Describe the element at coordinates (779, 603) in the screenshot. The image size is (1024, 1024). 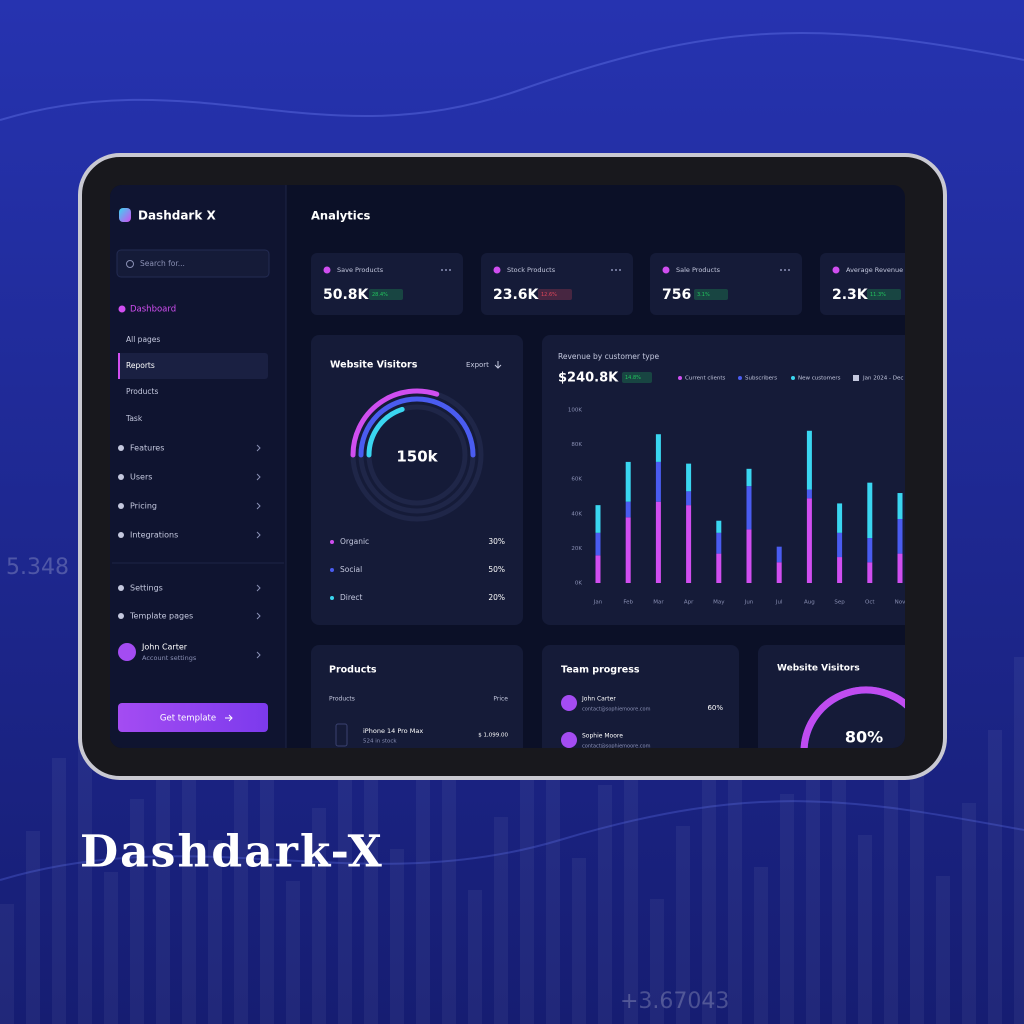
I see `x-tick-label: Jul` at that location.